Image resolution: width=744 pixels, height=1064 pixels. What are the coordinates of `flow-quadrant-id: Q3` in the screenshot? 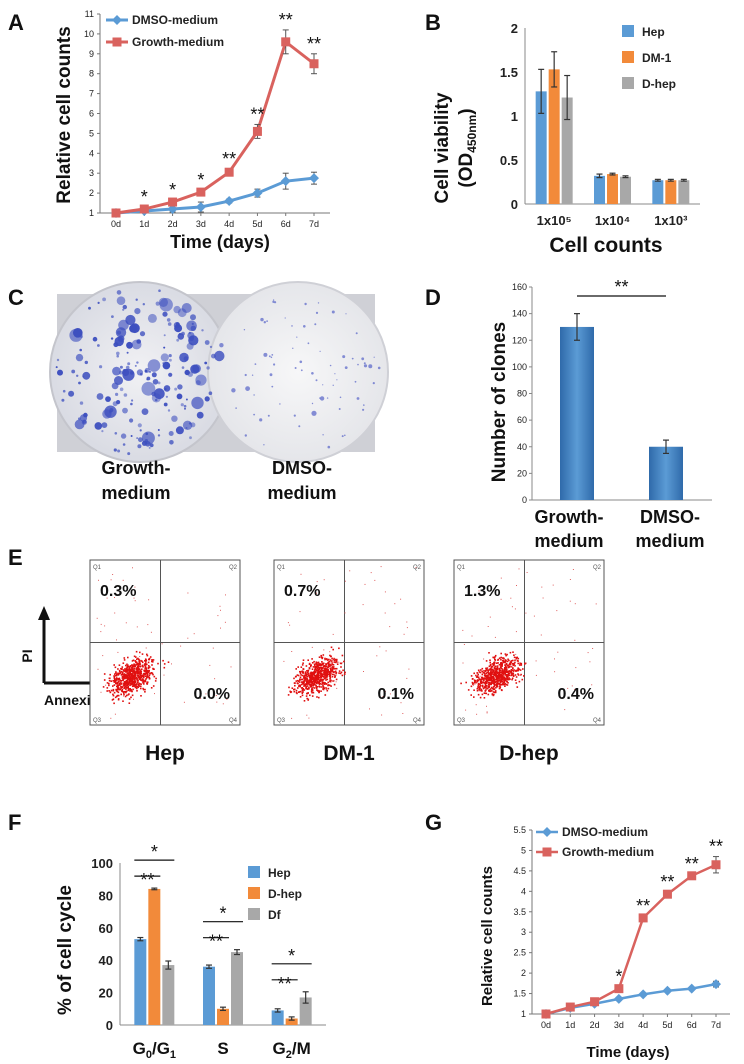 It's located at (97, 721).